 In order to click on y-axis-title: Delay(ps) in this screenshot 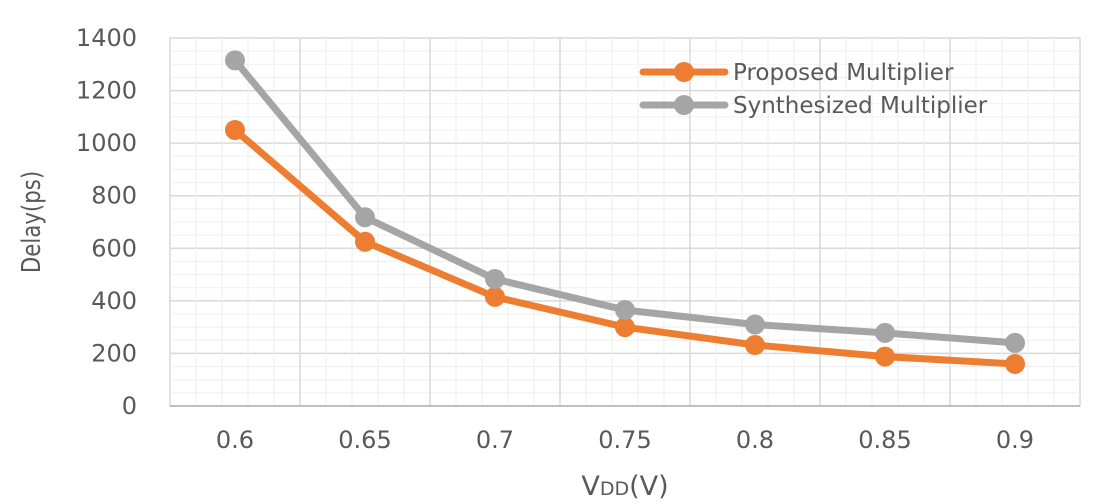, I will do `click(31, 222)`.